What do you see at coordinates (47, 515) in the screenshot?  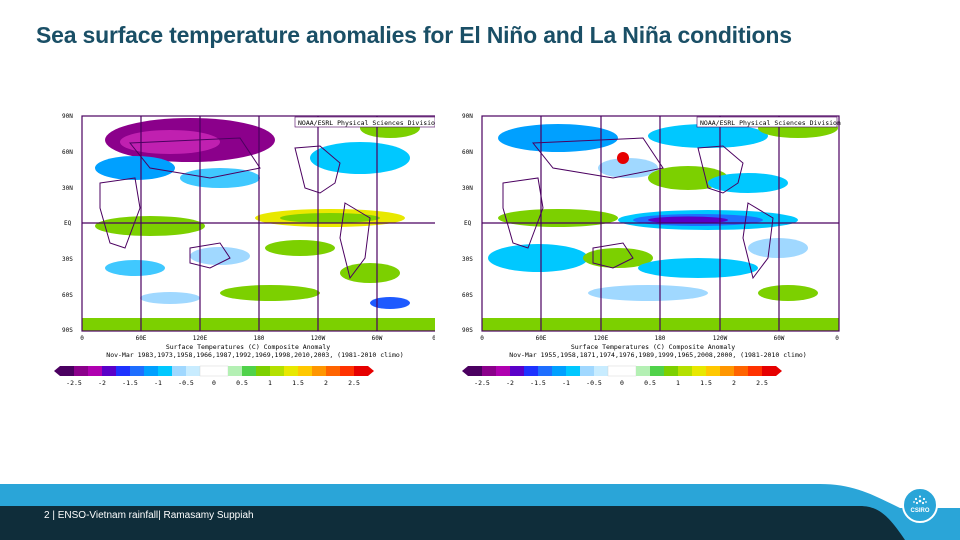 I see `page-number: 2` at bounding box center [47, 515].